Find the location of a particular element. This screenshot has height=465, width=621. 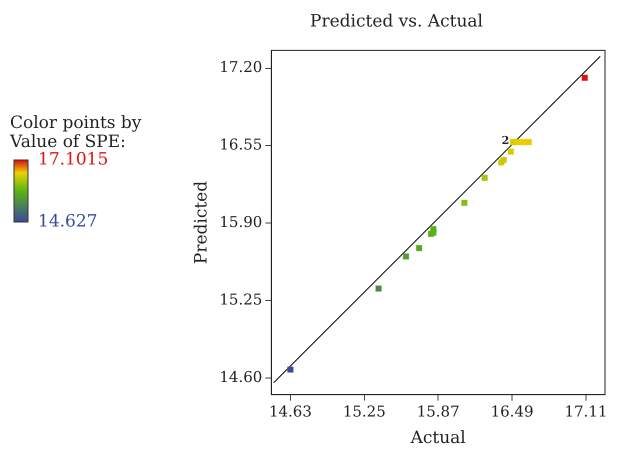

color-bar-label: 17.1015 is located at coordinates (73, 159).